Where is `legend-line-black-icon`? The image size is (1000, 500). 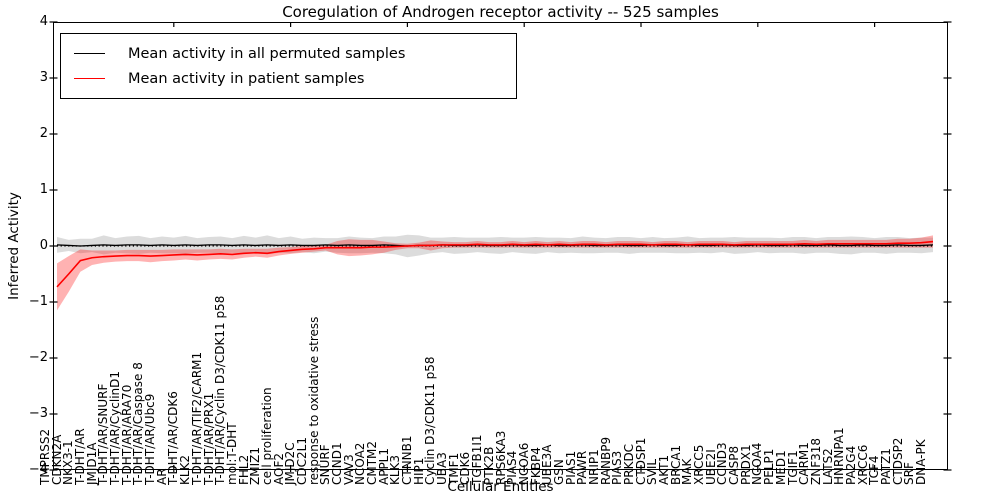 legend-line-black-icon is located at coordinates (89, 53).